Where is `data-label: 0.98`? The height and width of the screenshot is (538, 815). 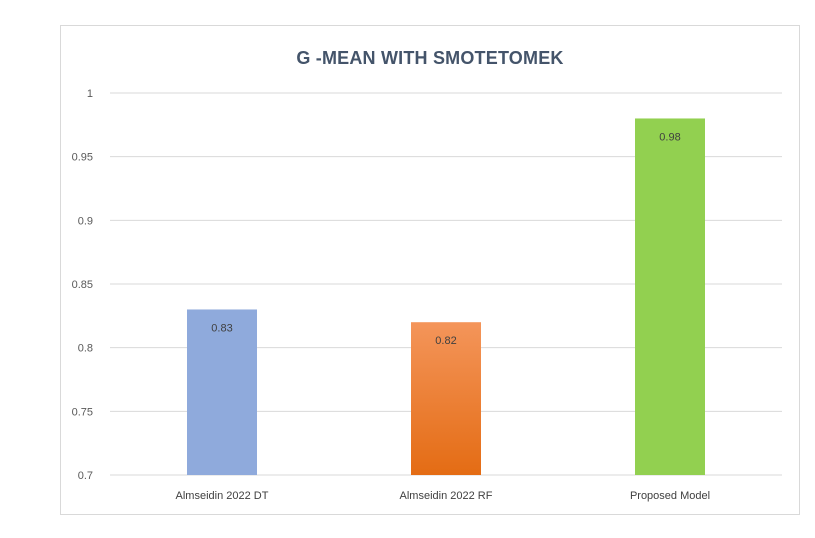 data-label: 0.98 is located at coordinates (669, 137).